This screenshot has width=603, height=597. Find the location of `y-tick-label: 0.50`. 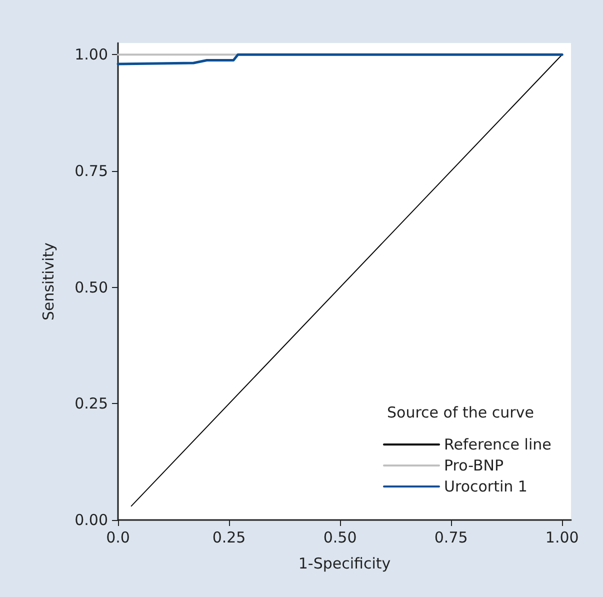

y-tick-label: 0.50 is located at coordinates (91, 287).